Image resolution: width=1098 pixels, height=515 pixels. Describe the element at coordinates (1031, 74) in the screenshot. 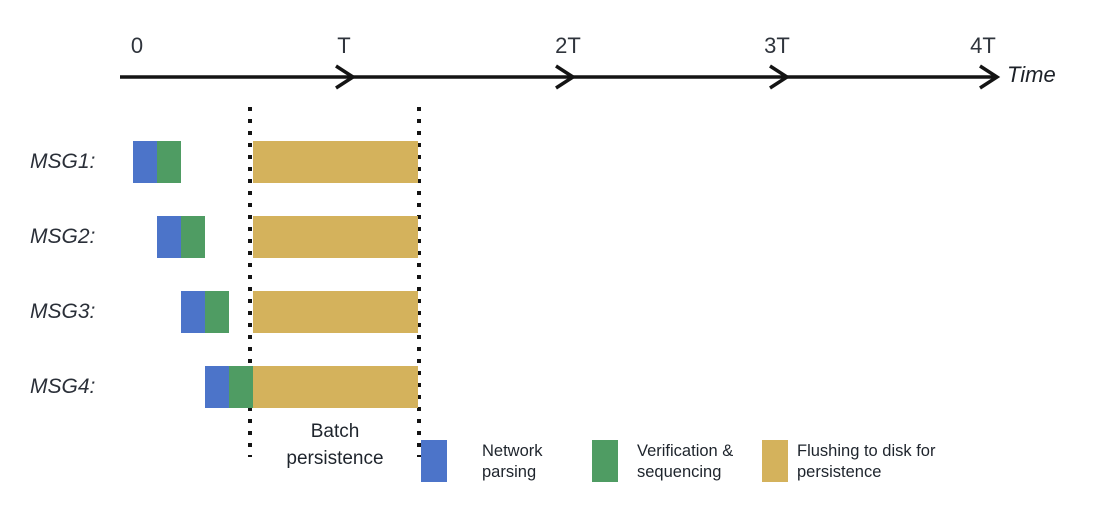

I see `axis-time-label: Time` at that location.